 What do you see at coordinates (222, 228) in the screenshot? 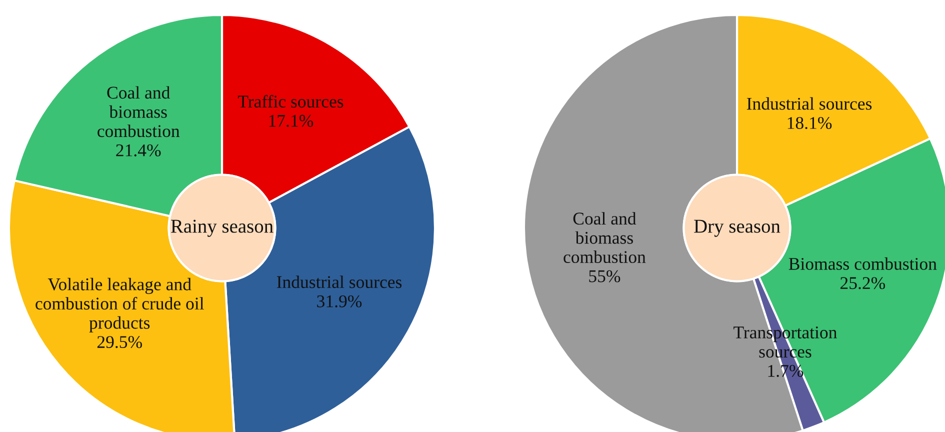
I see `text: Rainy season` at bounding box center [222, 228].